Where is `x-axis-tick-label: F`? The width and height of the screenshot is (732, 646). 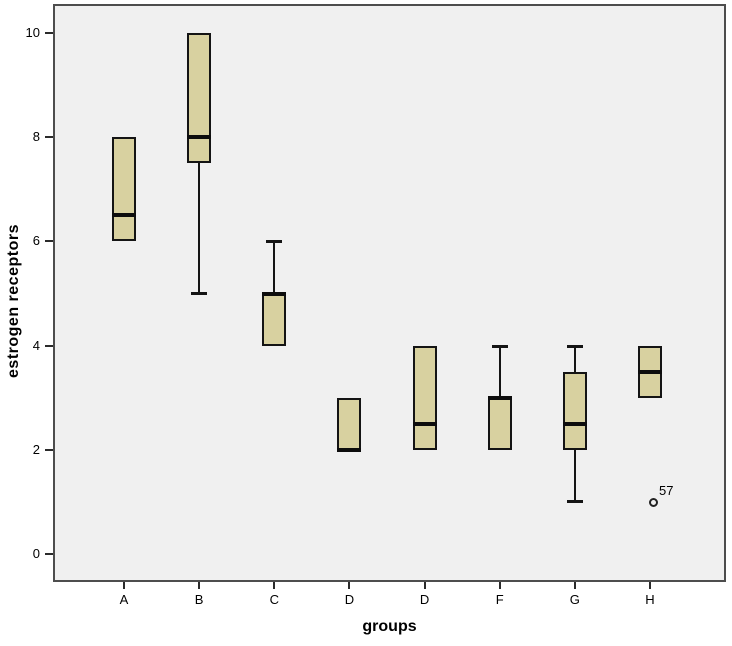
x-axis-tick-label: F is located at coordinates (499, 599).